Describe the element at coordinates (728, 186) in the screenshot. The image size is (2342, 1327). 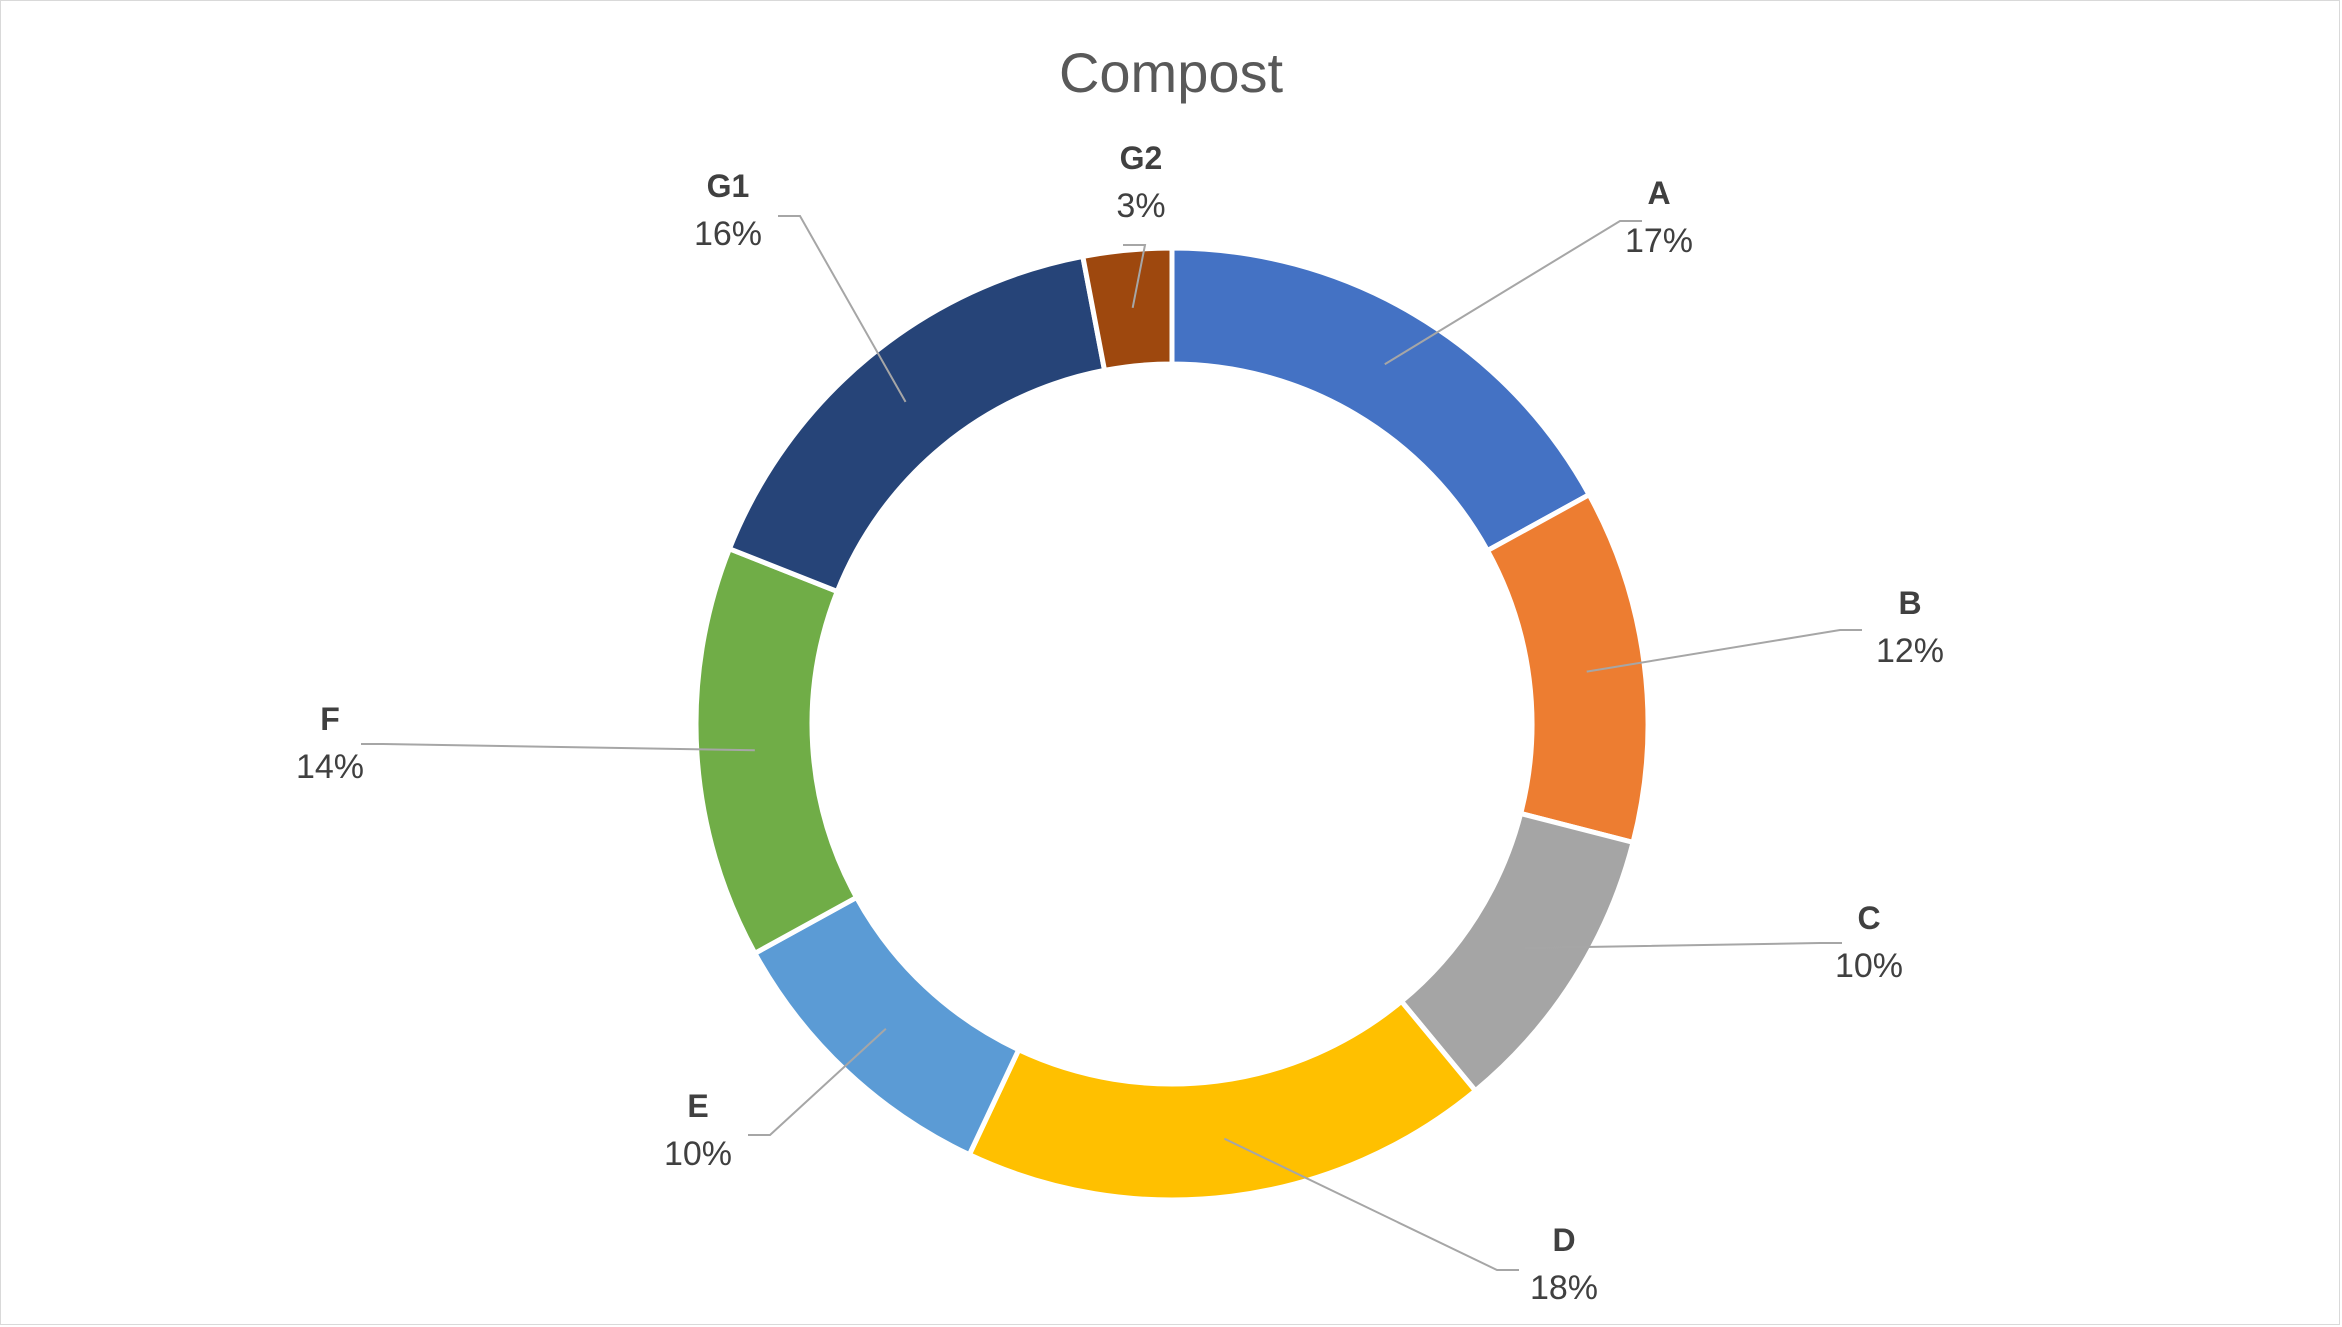
I see `category-label-g1: G1` at that location.